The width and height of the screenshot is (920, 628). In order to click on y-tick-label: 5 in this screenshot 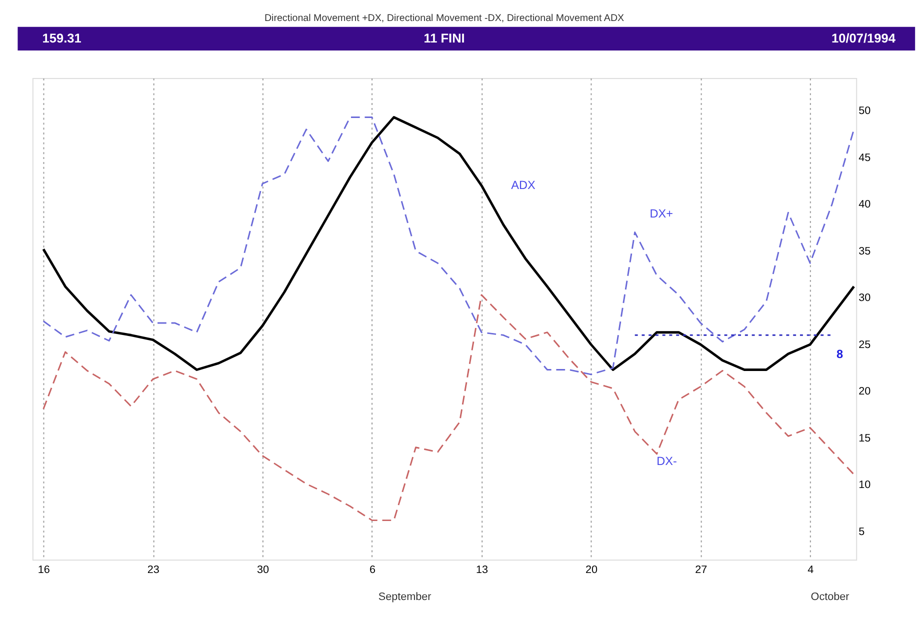, I will do `click(861, 532)`.